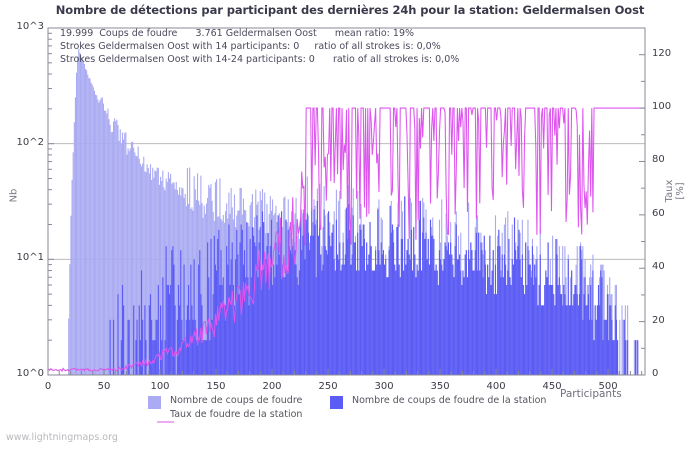 The height and width of the screenshot is (450, 700). What do you see at coordinates (496, 386) in the screenshot?
I see `x-axis-tick: 400` at bounding box center [496, 386].